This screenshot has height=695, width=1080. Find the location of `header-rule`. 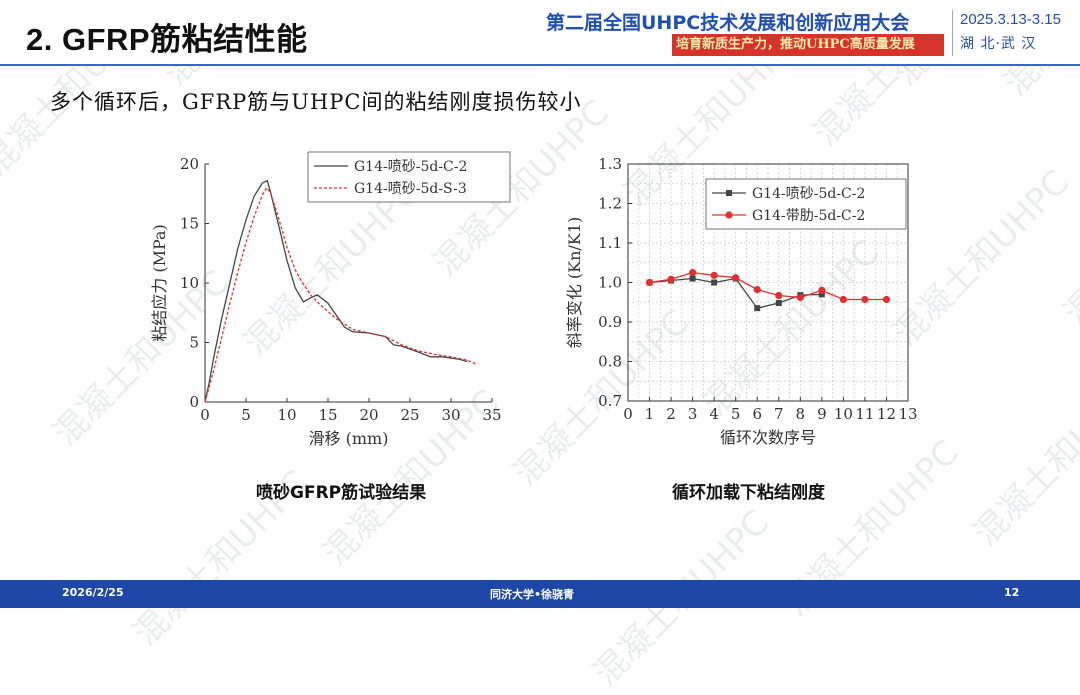

header-rule is located at coordinates (540, 65).